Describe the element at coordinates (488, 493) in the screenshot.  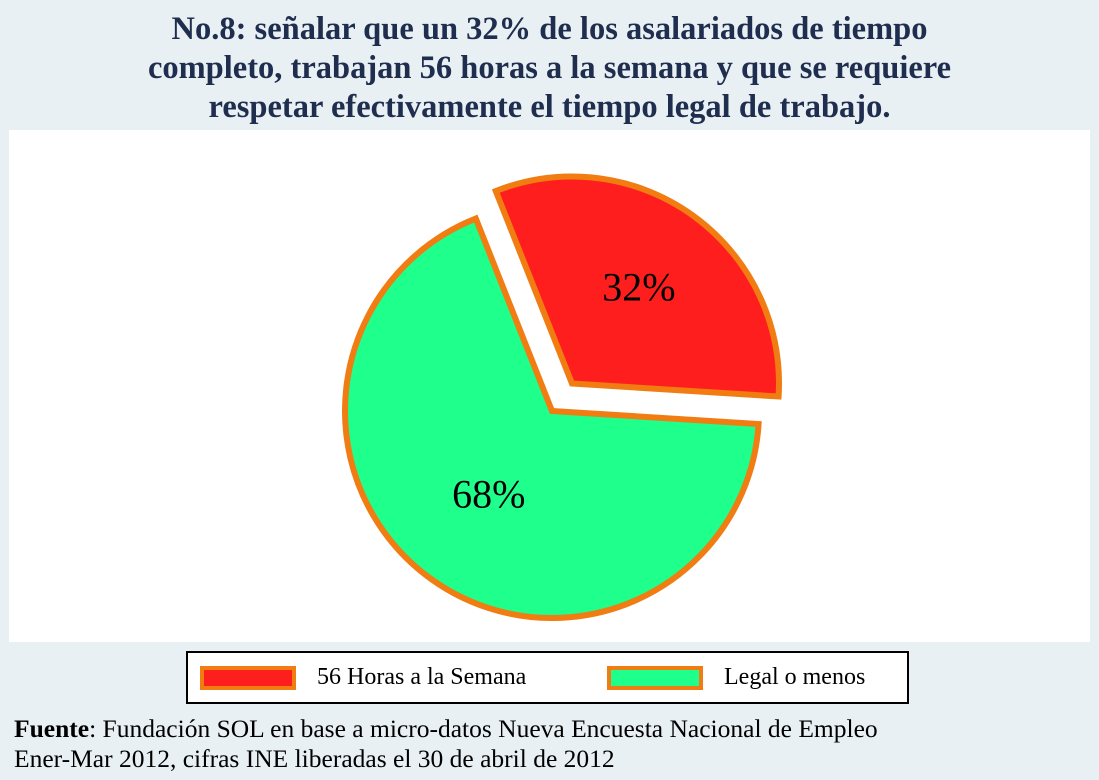
I see `data-label-legal: 68%` at that location.